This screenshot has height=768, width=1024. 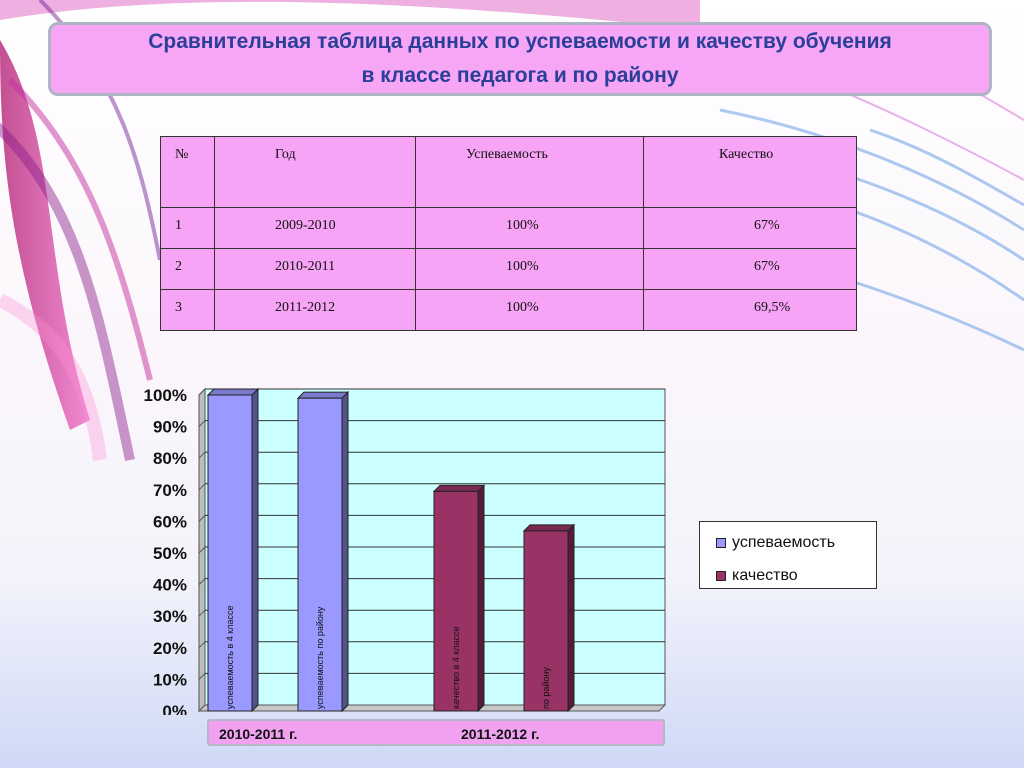 I want to click on header-quality: Качество, so click(x=750, y=172).